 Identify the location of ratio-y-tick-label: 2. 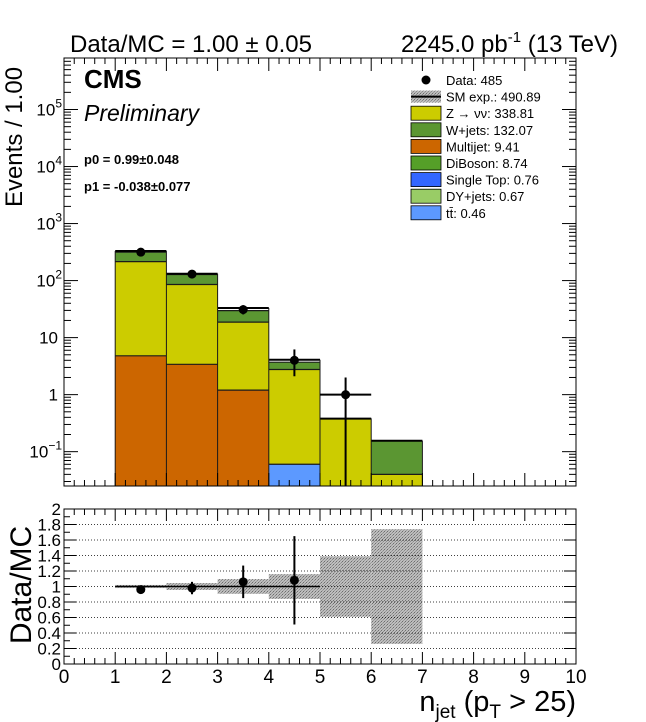
(56, 509).